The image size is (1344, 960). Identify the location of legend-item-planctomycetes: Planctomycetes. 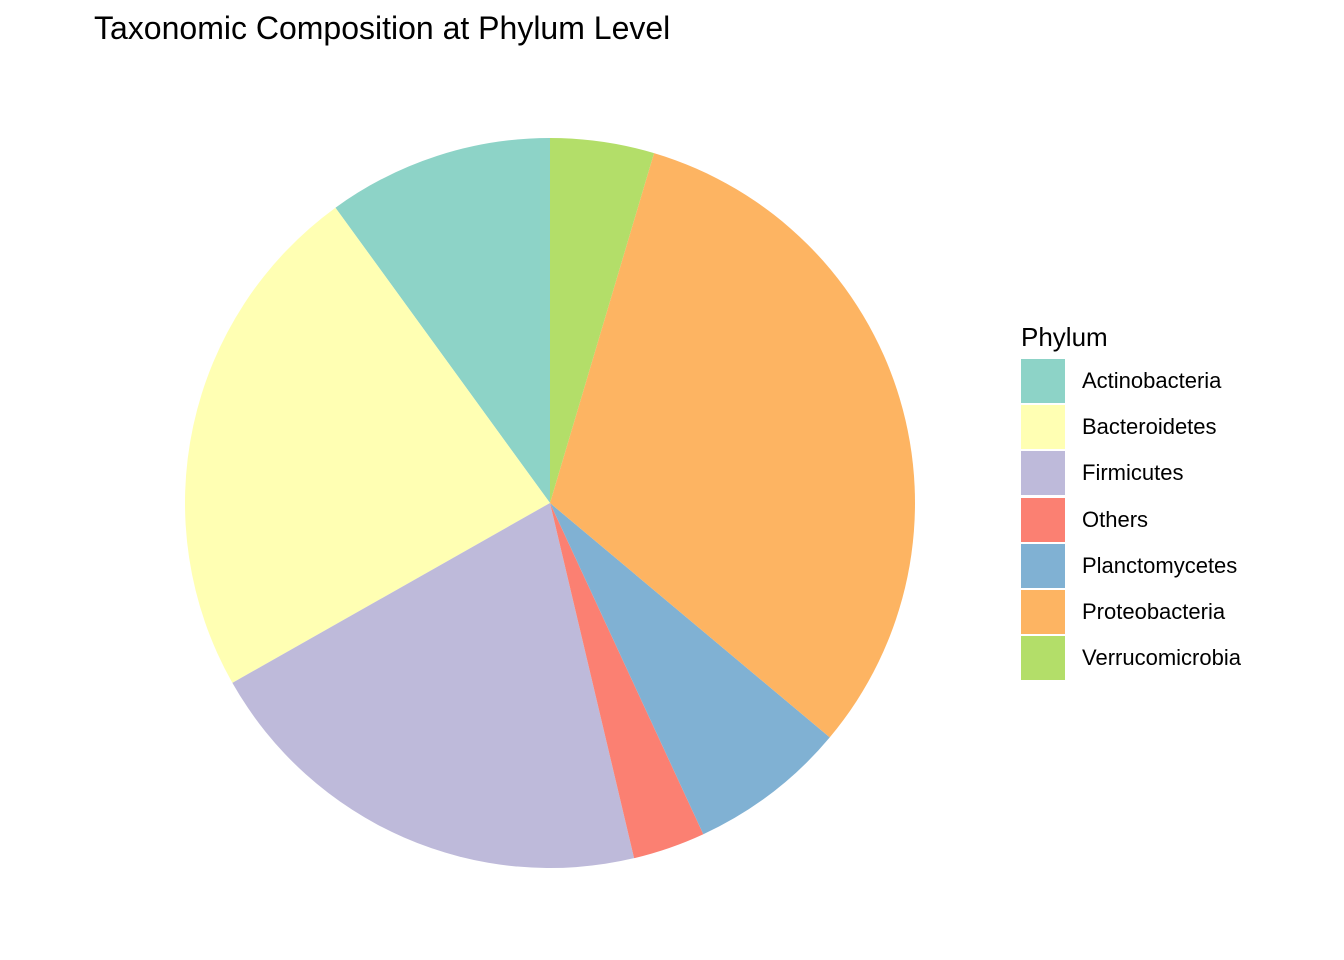
(1131, 566).